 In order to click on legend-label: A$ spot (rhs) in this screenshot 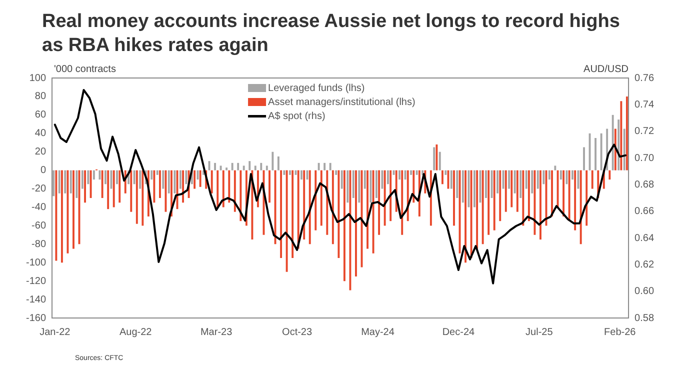, I will do `click(297, 116)`.